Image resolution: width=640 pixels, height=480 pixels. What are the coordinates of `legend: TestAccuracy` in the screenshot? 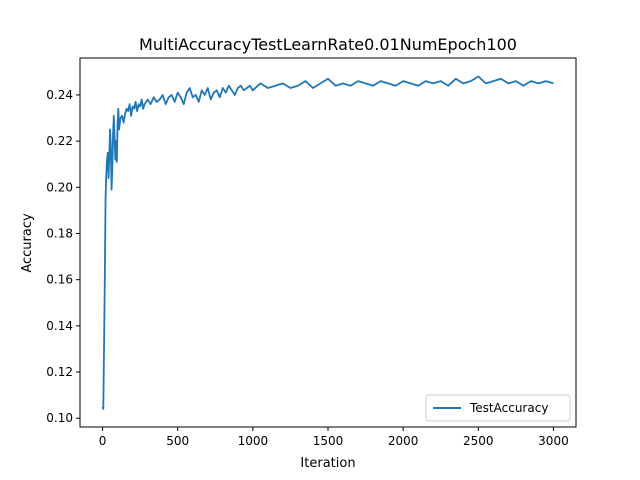 It's located at (498, 408).